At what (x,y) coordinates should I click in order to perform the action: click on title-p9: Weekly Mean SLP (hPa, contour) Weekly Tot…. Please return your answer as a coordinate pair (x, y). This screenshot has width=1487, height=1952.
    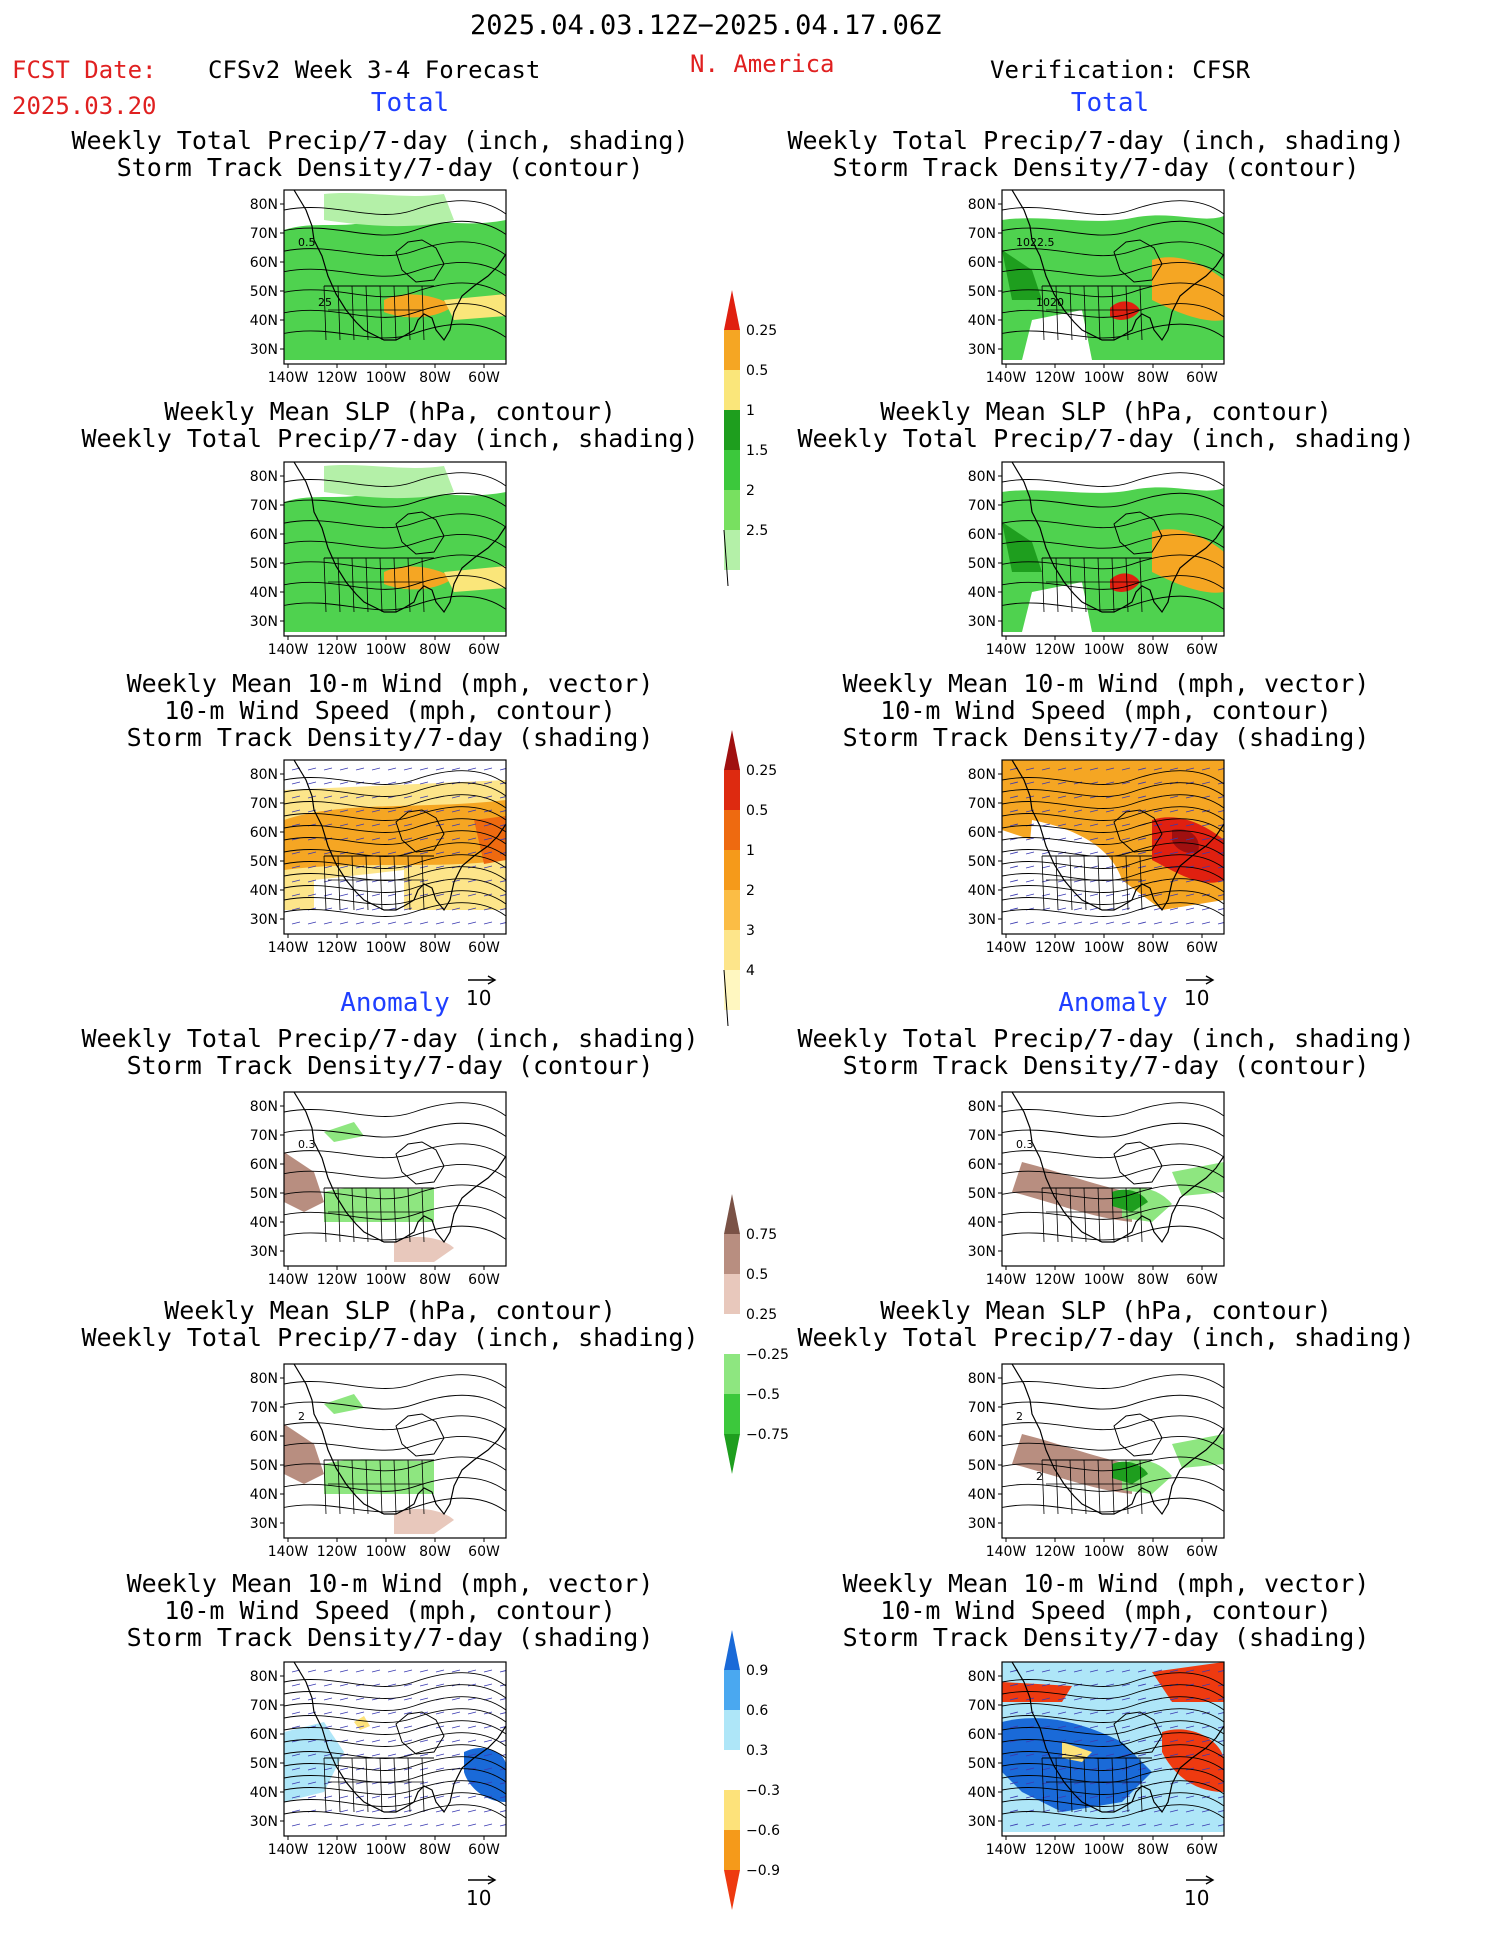
    Looking at the image, I should click on (390, 1324).